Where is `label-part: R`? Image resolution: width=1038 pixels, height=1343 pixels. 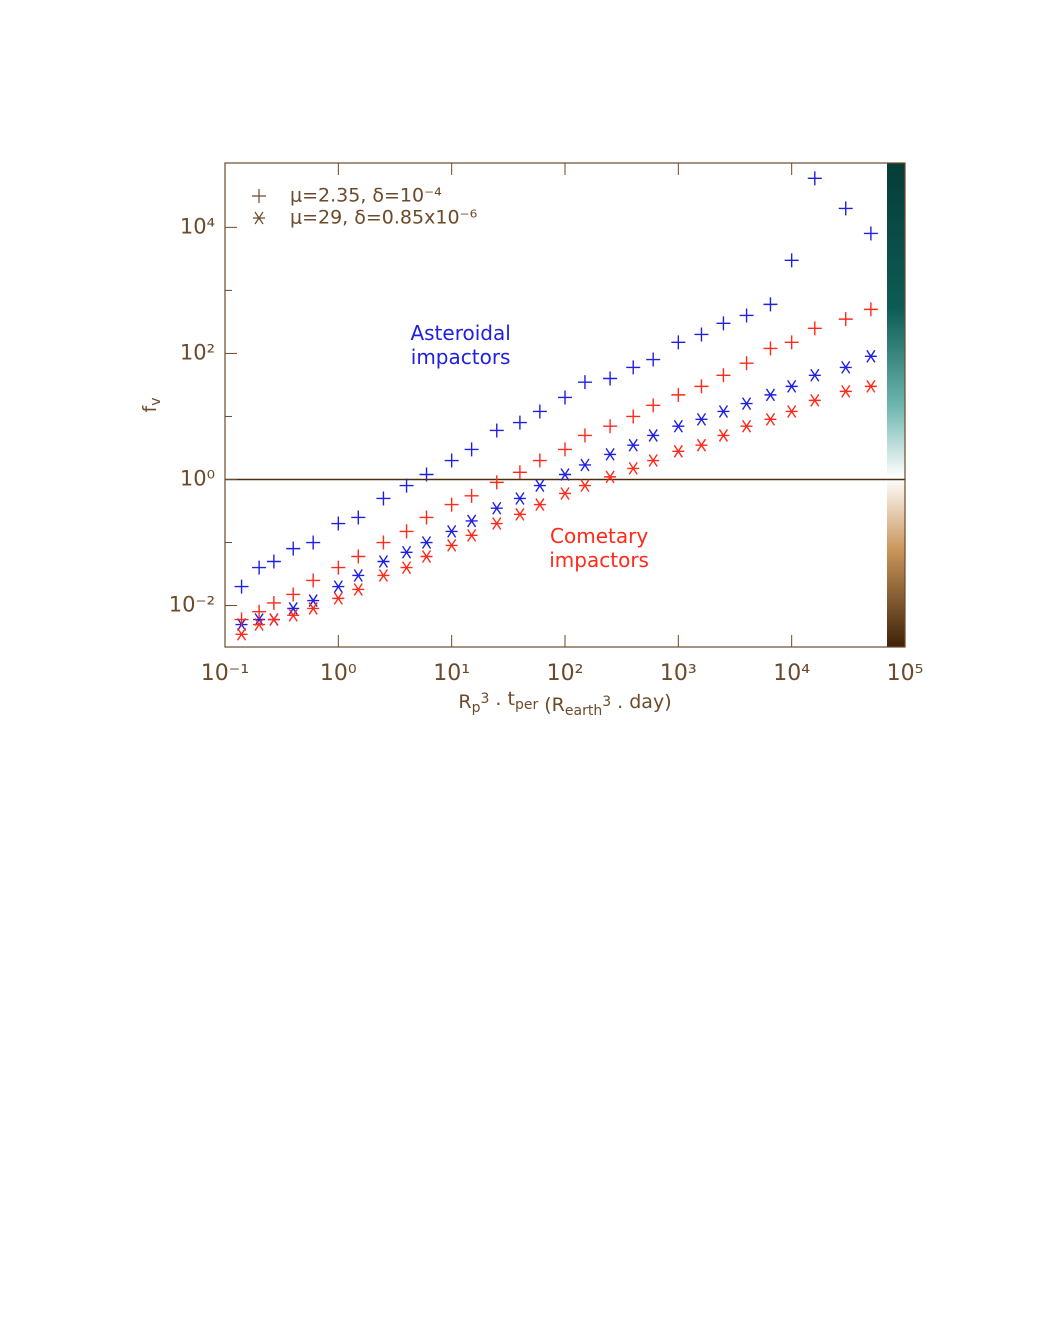
label-part: R is located at coordinates (464, 702).